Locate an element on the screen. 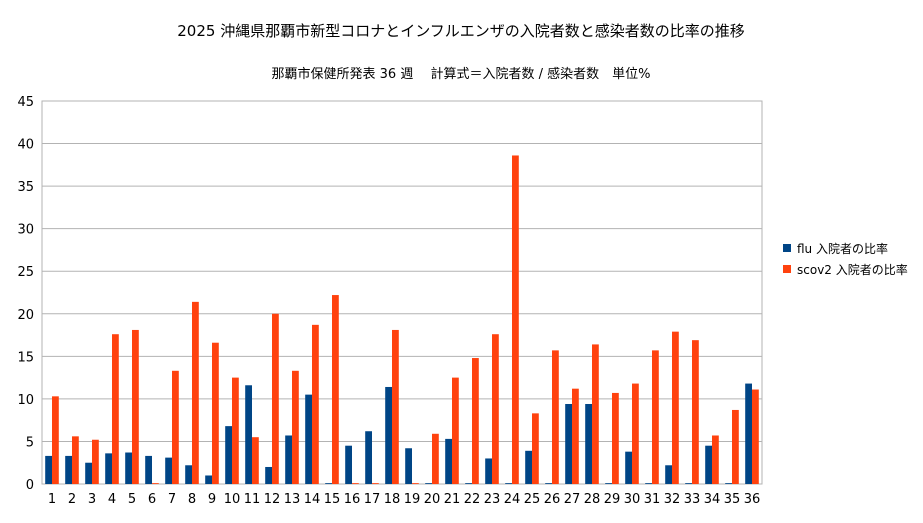  x-tick-label: 11 is located at coordinates (252, 499).